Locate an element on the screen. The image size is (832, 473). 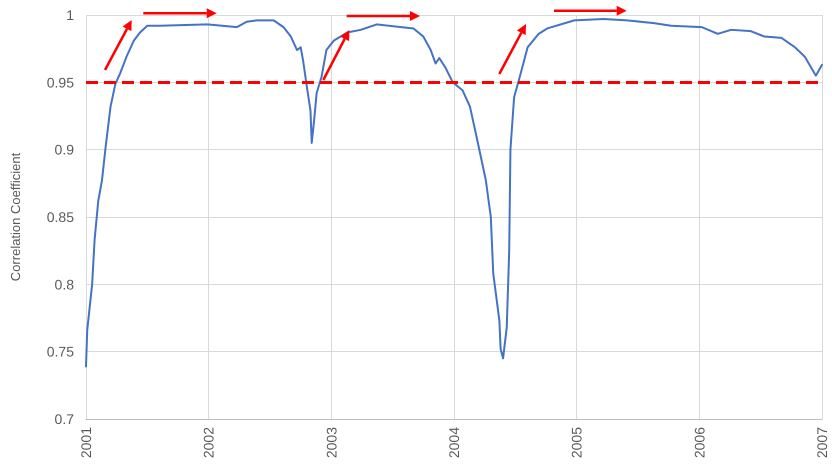
x-tick-label: 2005 is located at coordinates (576, 442).